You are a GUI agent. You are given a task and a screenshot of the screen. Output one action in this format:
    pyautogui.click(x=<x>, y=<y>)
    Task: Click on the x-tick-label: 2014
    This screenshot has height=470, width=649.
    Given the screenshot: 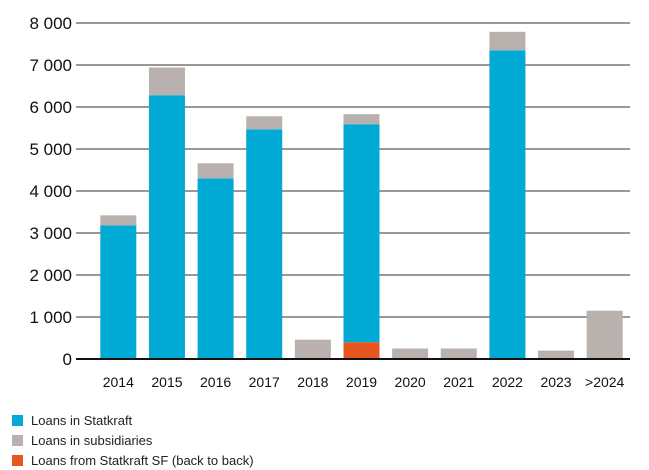 What is the action you would take?
    pyautogui.click(x=118, y=382)
    